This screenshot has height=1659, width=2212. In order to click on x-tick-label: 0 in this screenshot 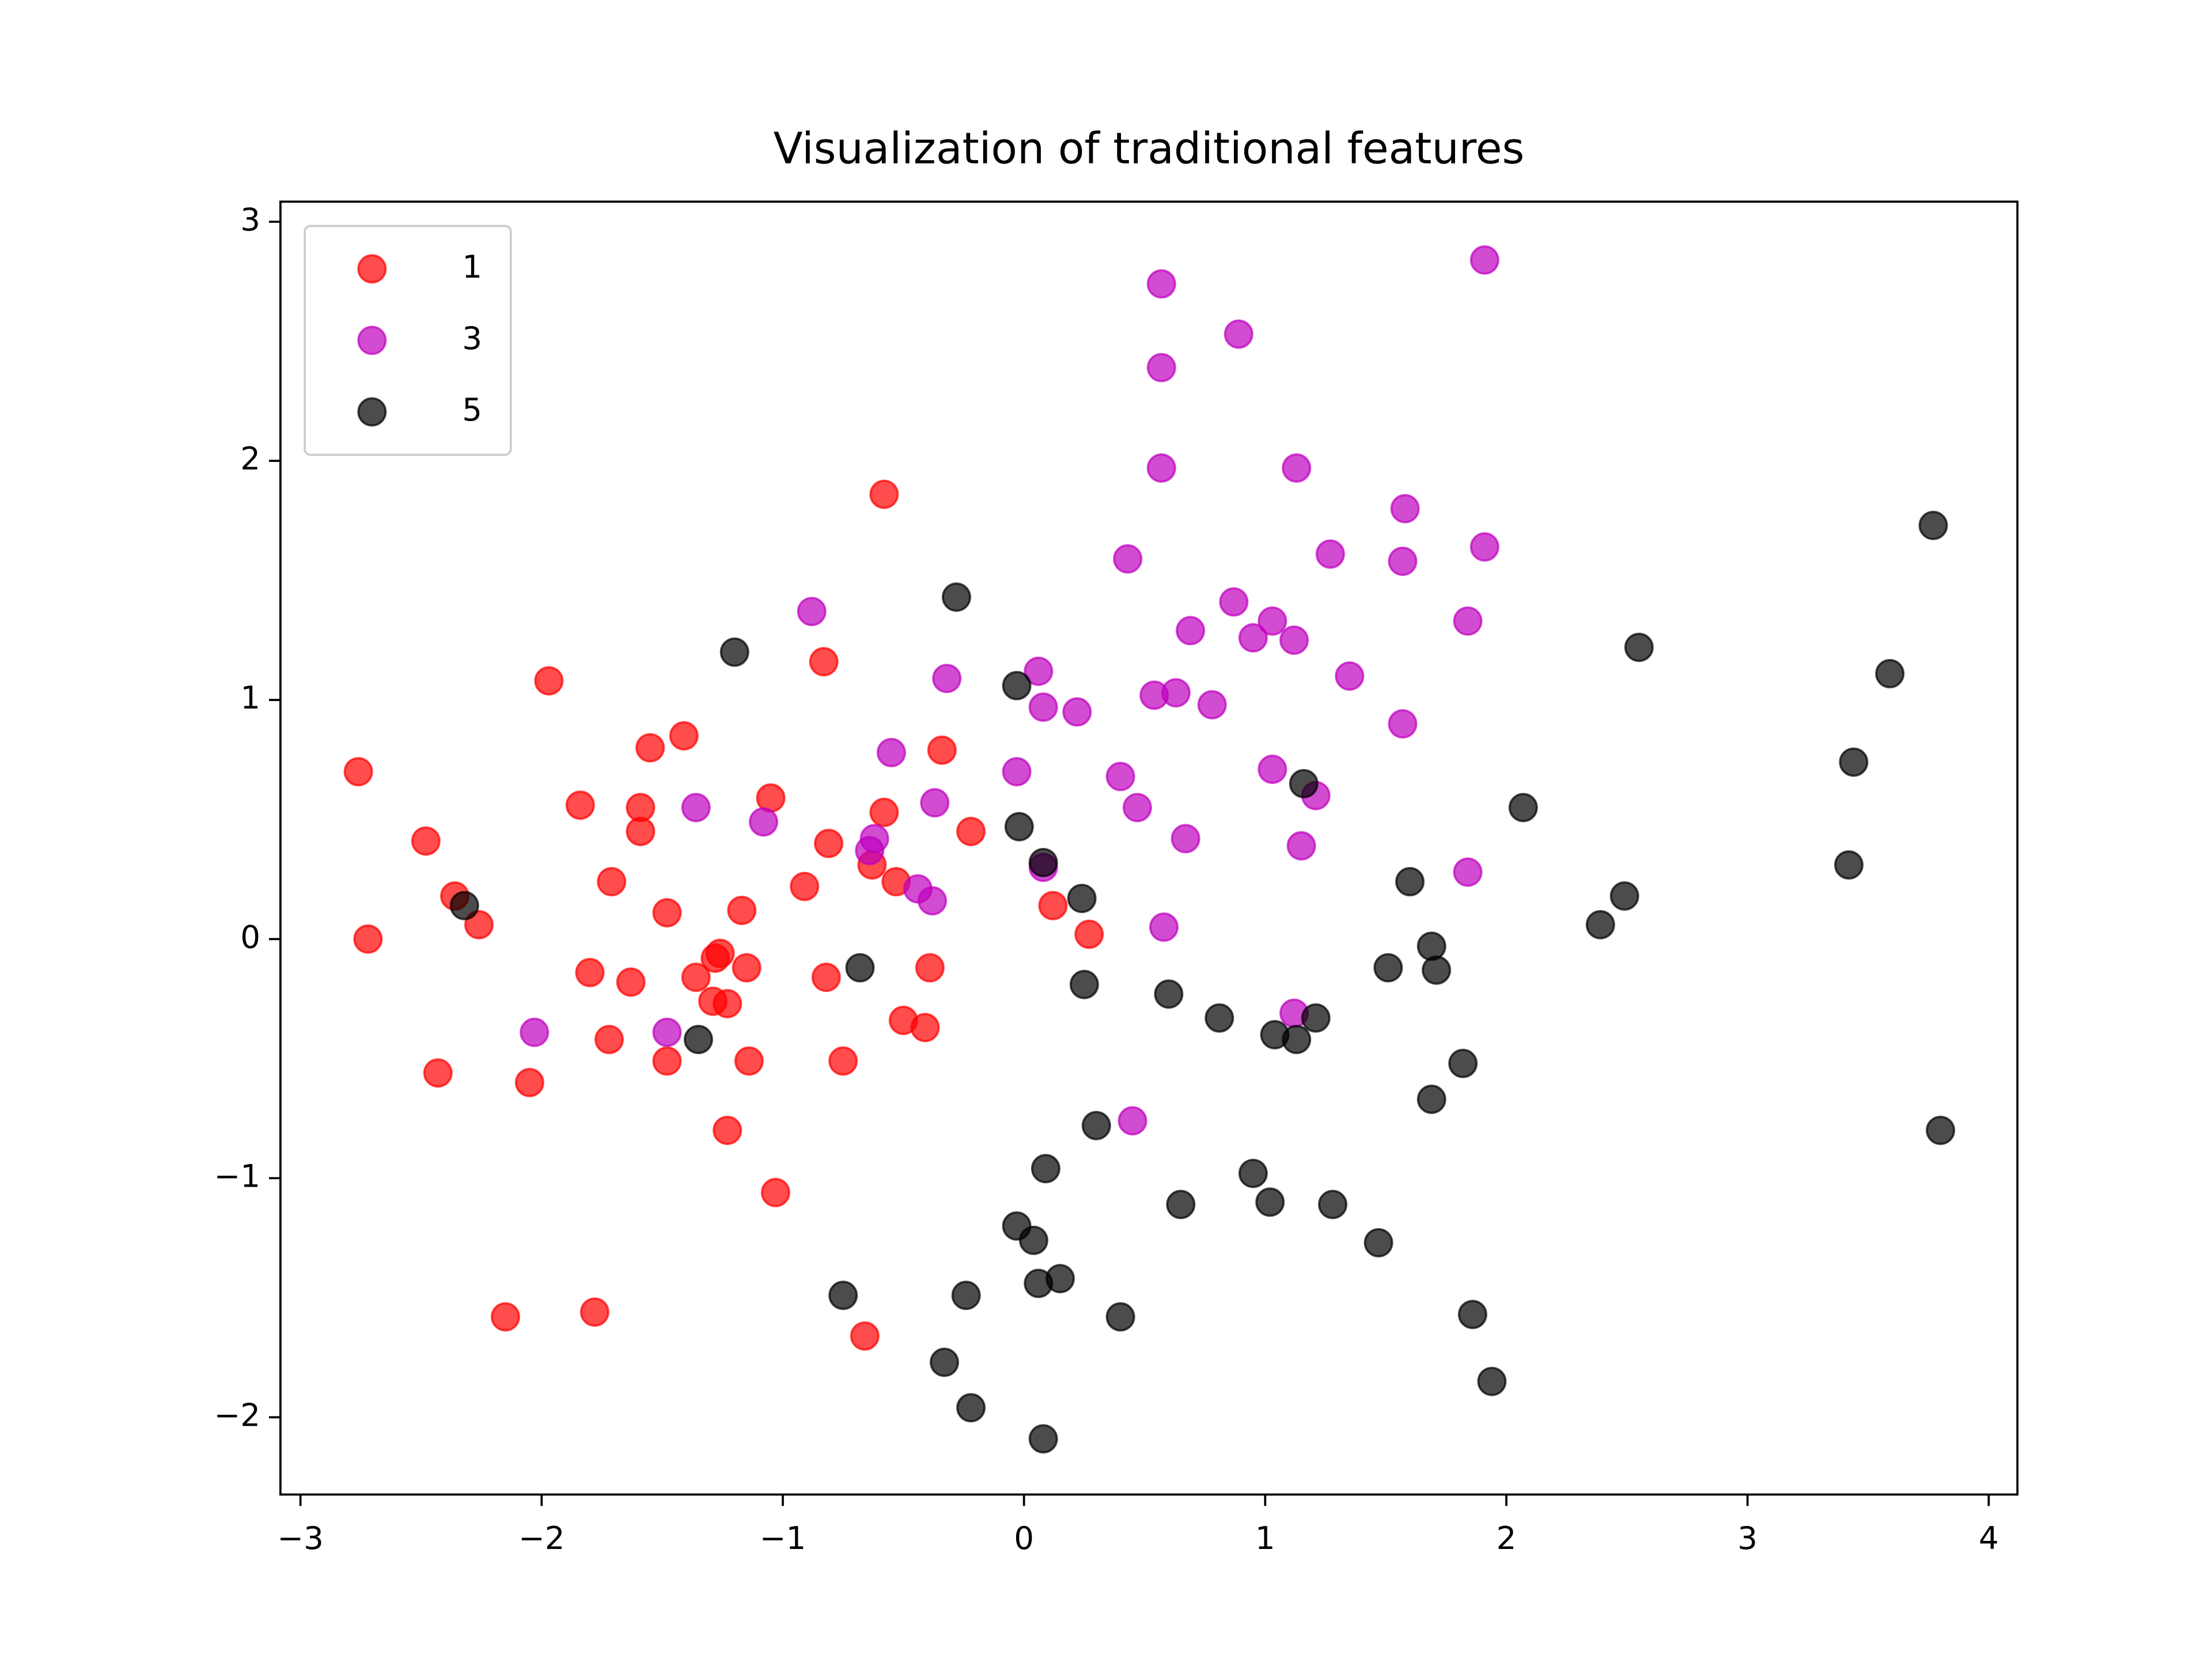, I will do `click(1024, 1538)`.